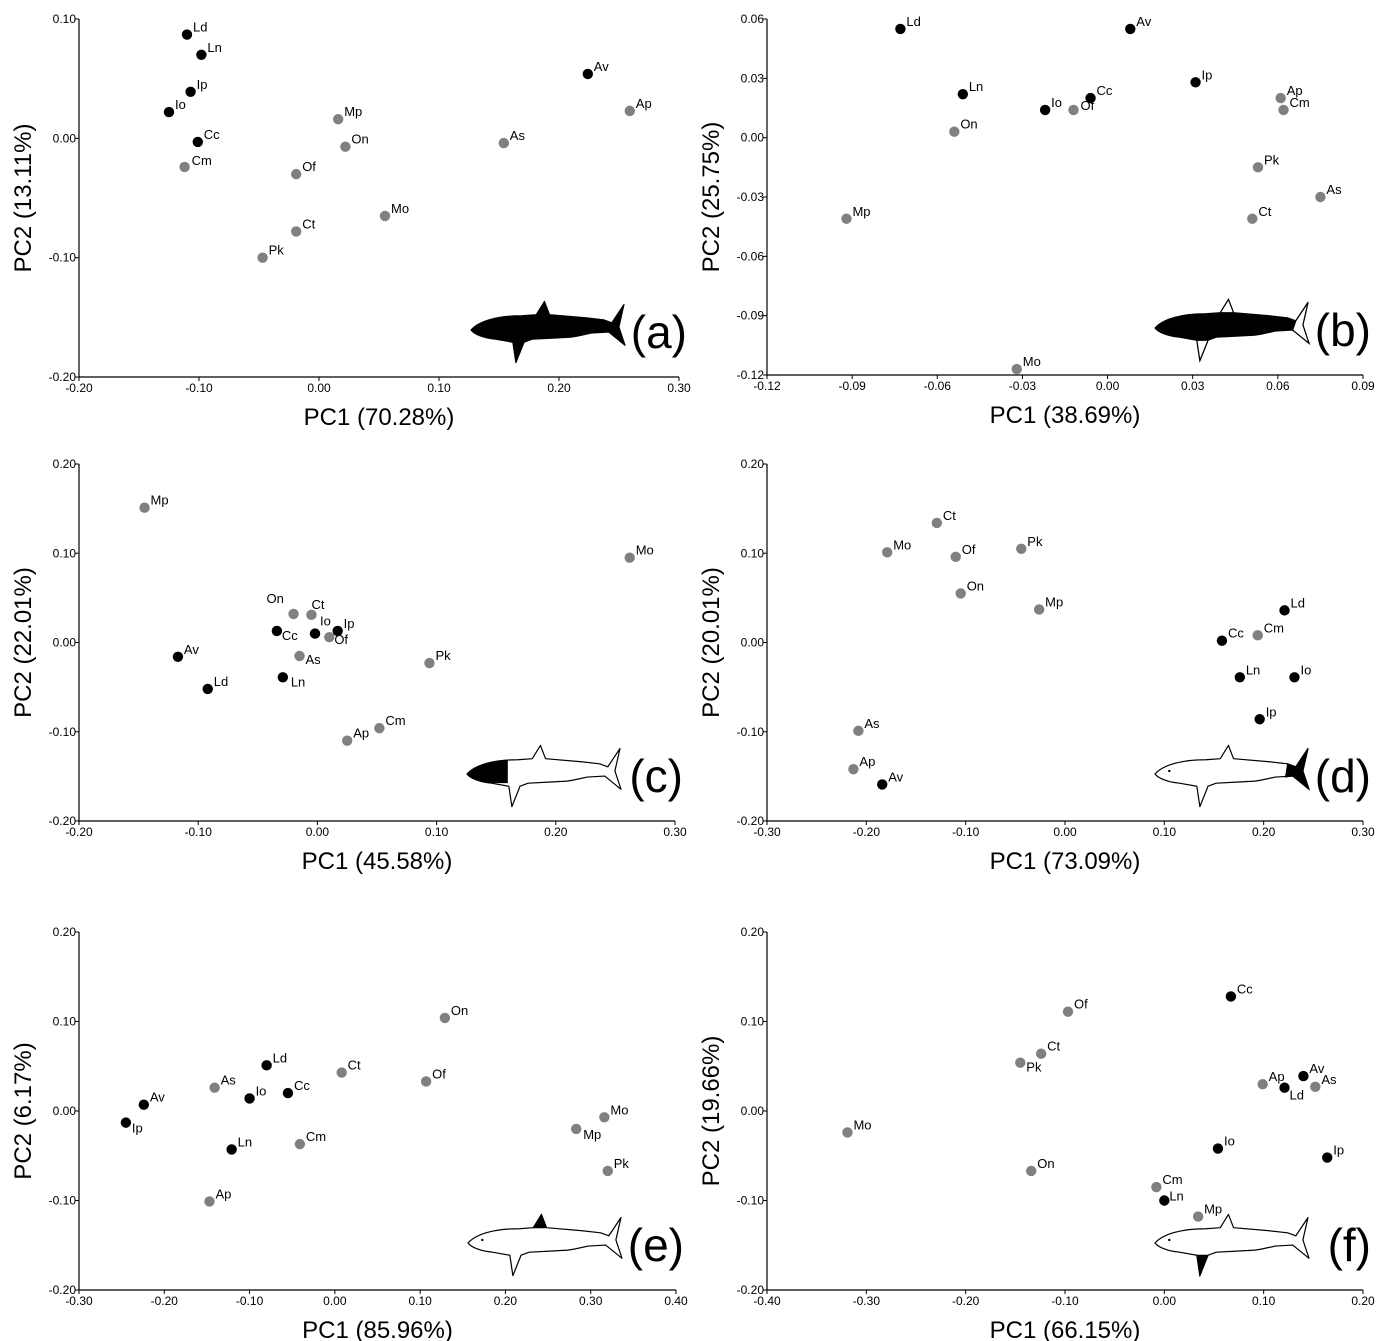 This screenshot has height=1341, width=1390. Describe the element at coordinates (753, 78) in the screenshot. I see `y-tick-label: 0.03` at that location.